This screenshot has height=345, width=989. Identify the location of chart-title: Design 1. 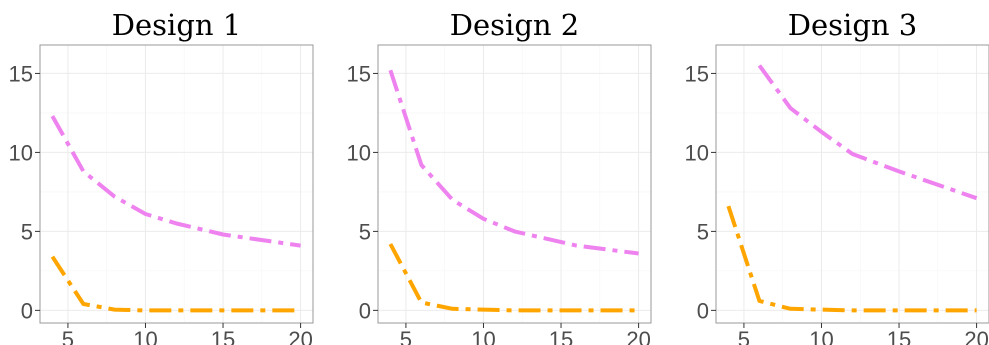
(176, 25).